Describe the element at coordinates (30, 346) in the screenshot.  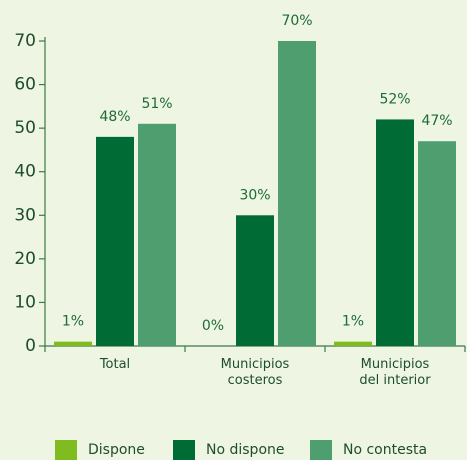
I see `y-tick-label: 0` at that location.